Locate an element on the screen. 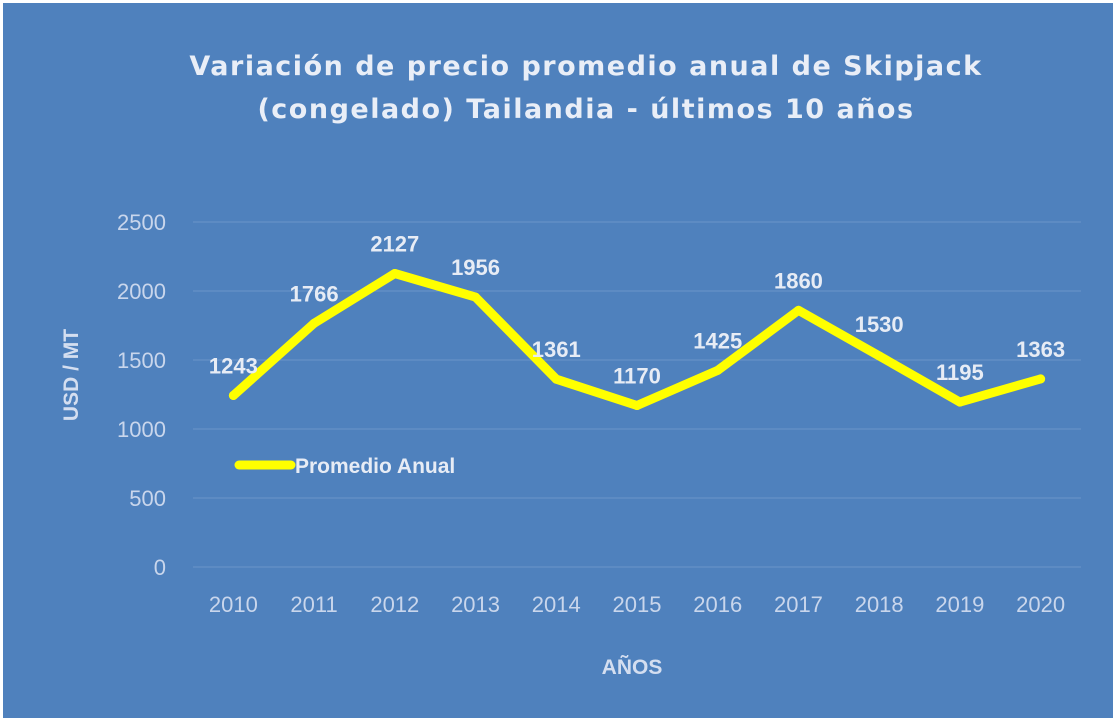  legend-label-promedio-anual: Promedio Anual is located at coordinates (375, 466).